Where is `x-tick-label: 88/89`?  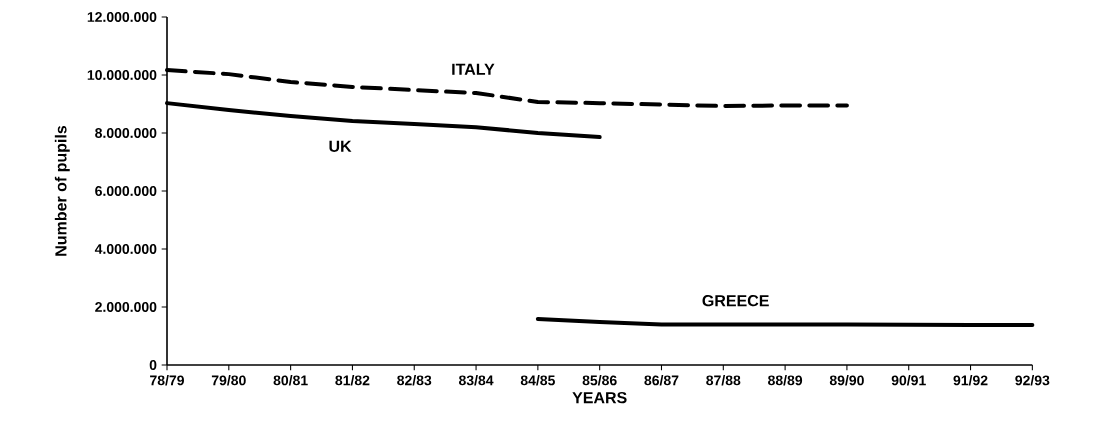 x-tick-label: 88/89 is located at coordinates (785, 380).